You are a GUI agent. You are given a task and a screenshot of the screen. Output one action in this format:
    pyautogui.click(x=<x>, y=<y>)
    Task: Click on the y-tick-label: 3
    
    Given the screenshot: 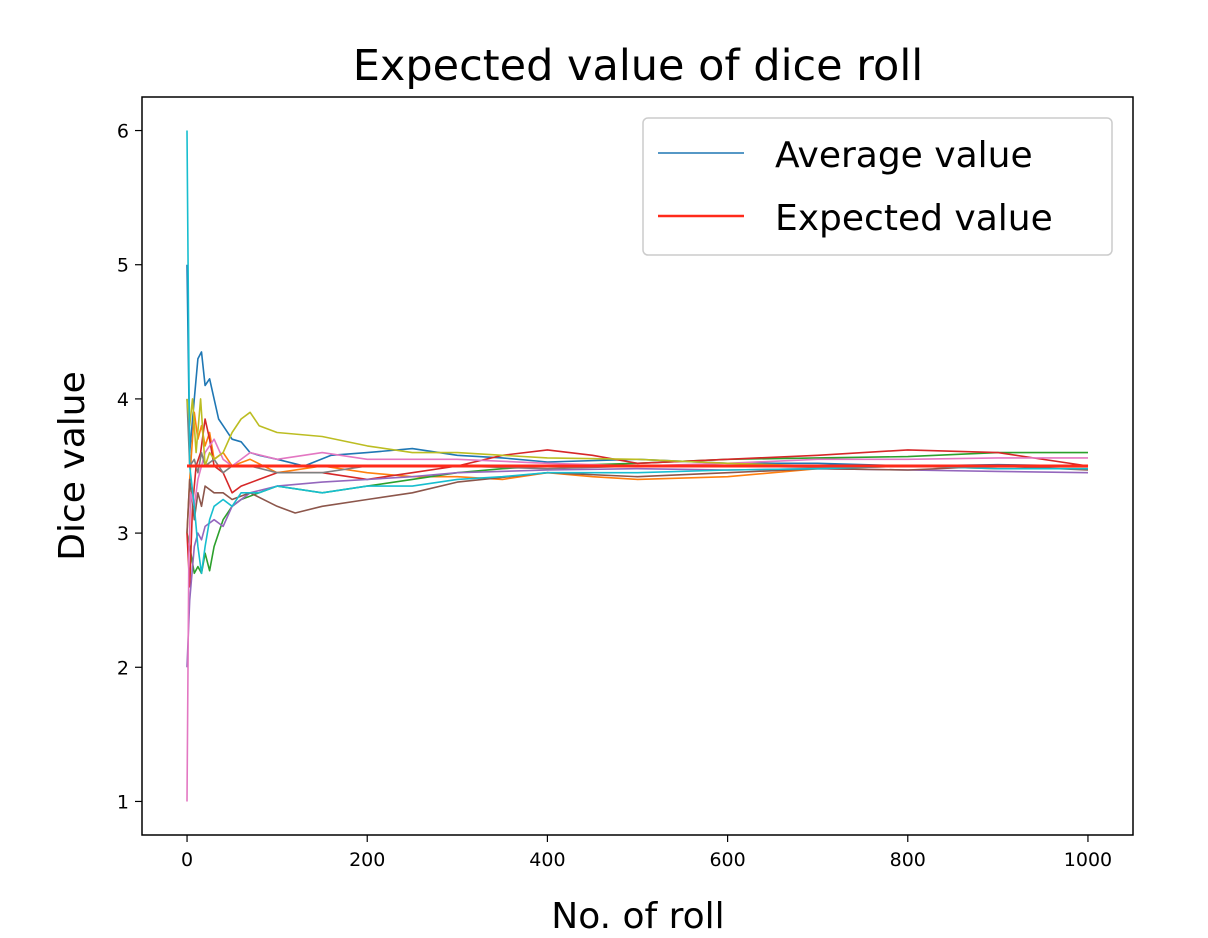 What is the action you would take?
    pyautogui.click(x=123, y=534)
    